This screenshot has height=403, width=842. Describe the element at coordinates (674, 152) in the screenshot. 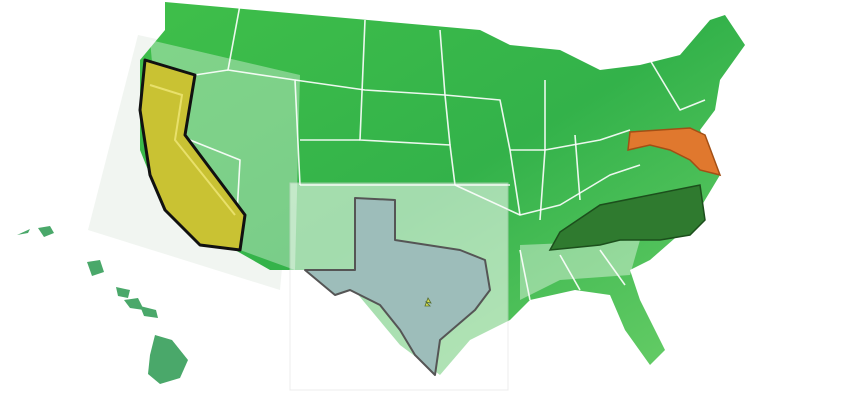

I see `maryland` at that location.